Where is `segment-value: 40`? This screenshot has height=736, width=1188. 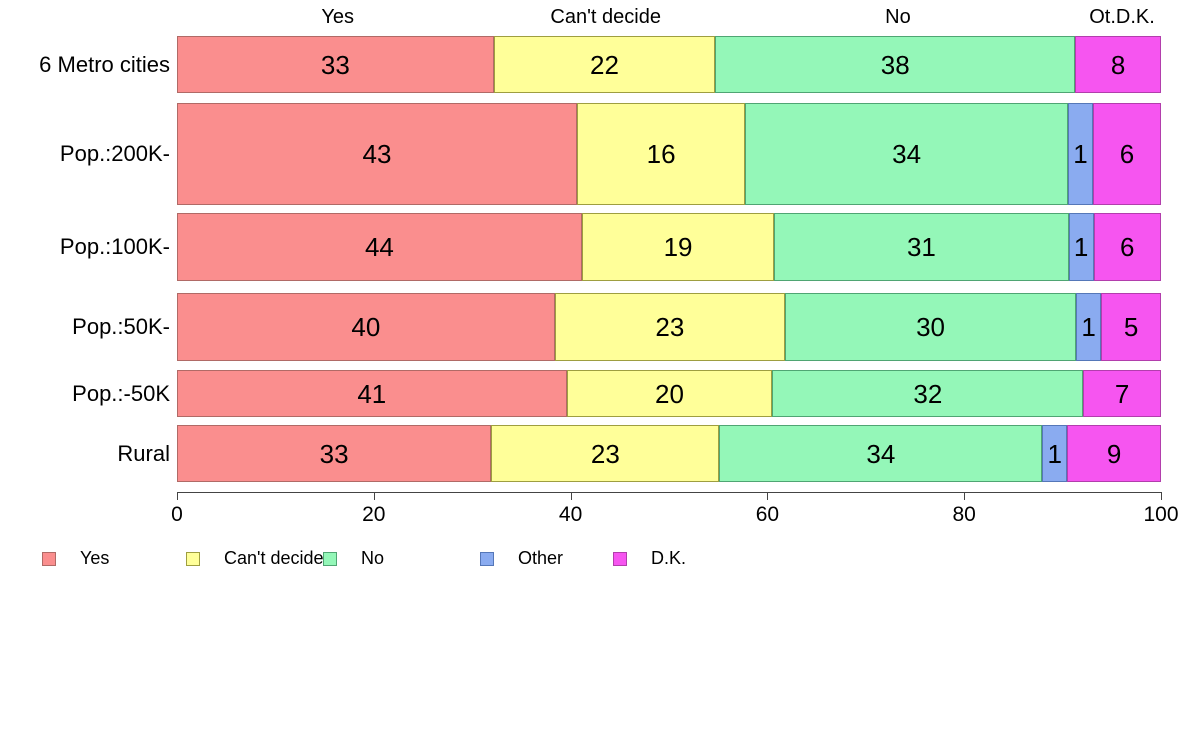
segment-value: 40 is located at coordinates (366, 327).